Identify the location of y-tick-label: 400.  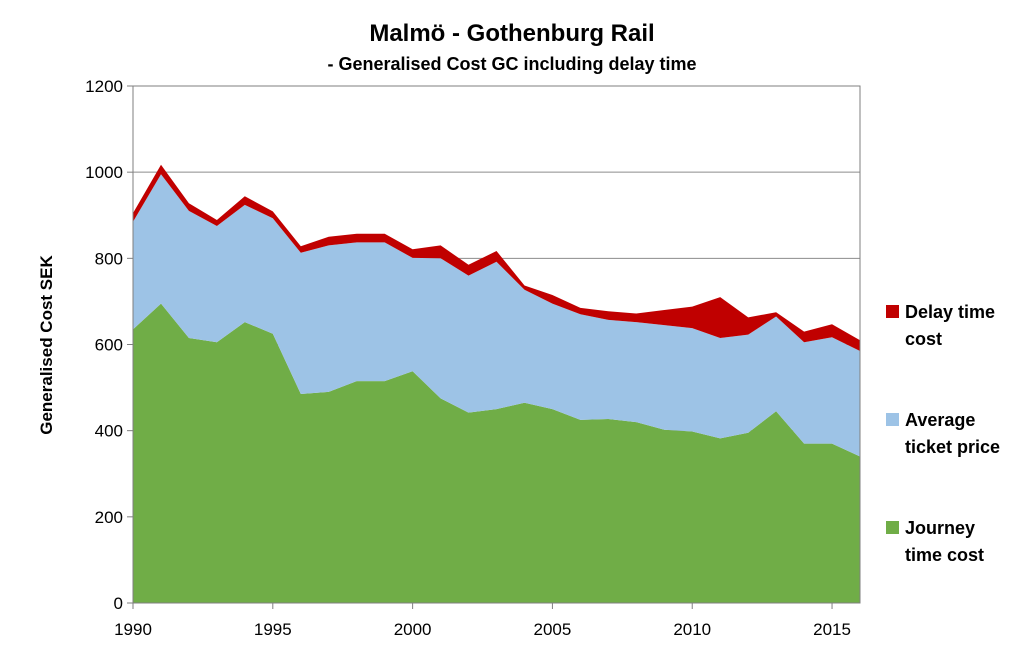
(109, 431).